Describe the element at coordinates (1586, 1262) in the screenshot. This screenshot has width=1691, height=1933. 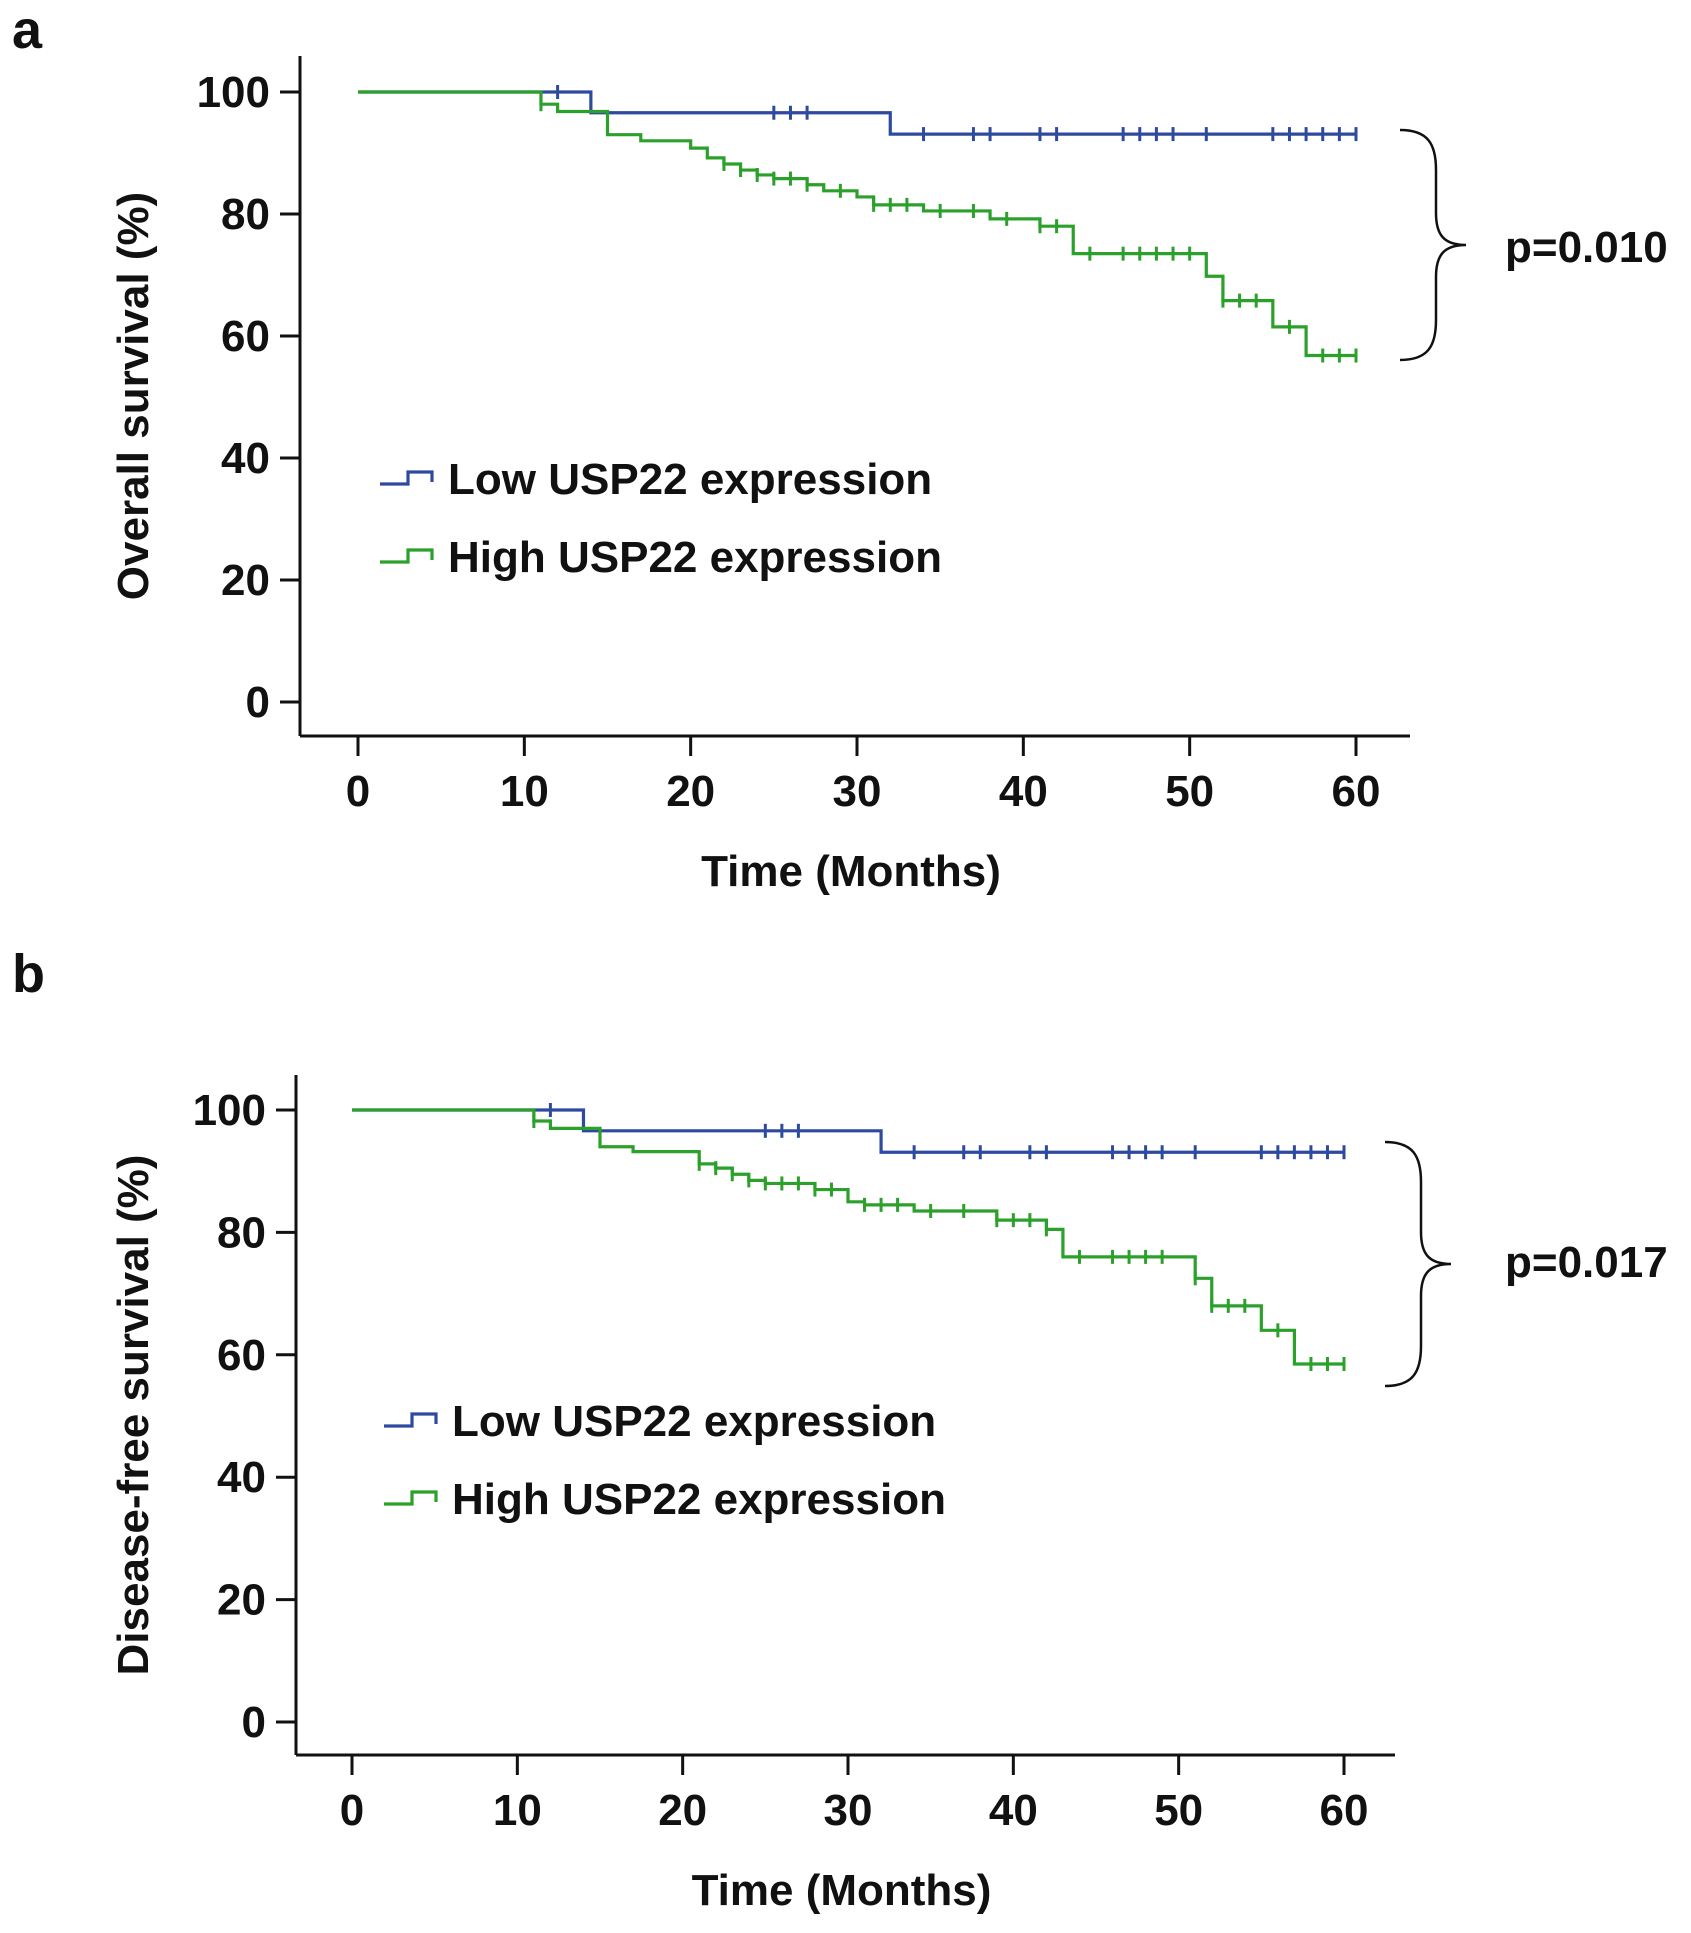
I see `p-value-label: p=0.017` at that location.